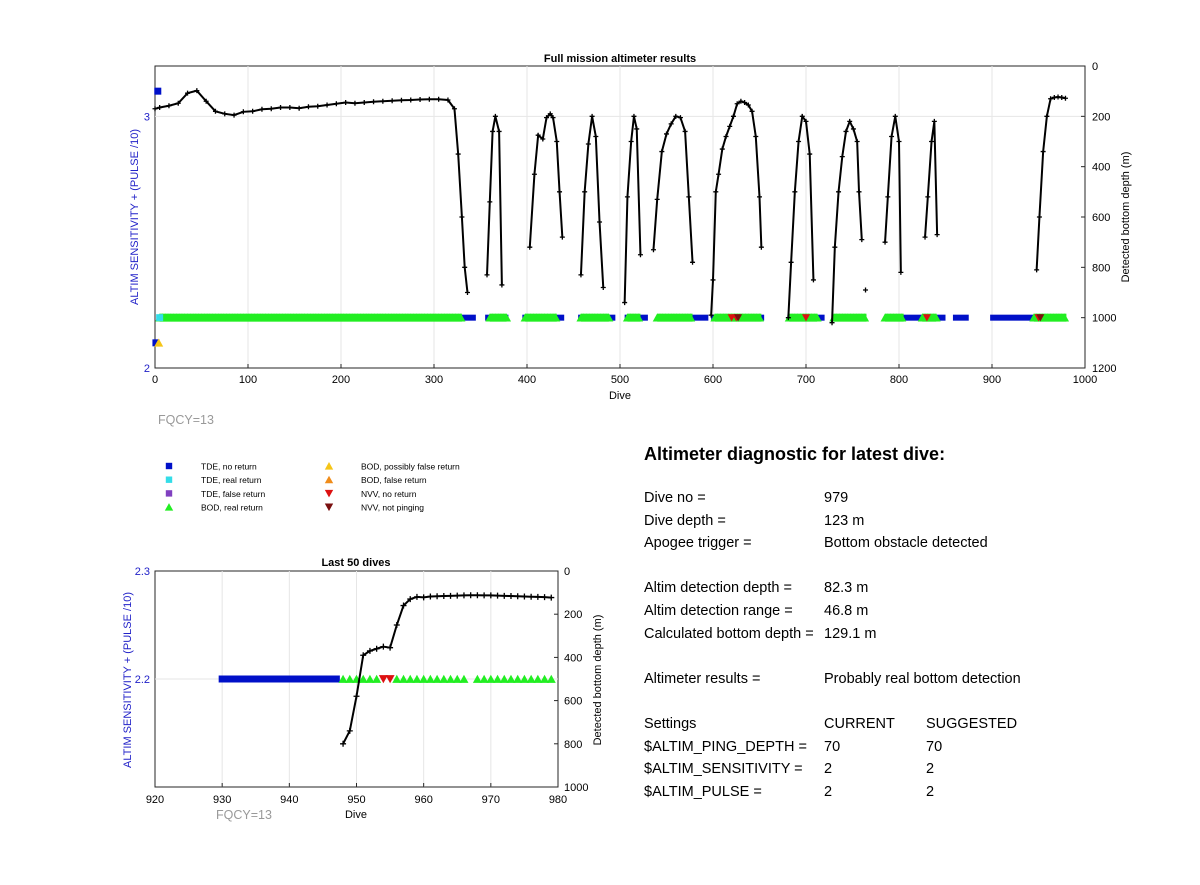 The width and height of the screenshot is (1200, 885). What do you see at coordinates (558, 800) in the screenshot?
I see `zoom-x-tick-label: 980` at bounding box center [558, 800].